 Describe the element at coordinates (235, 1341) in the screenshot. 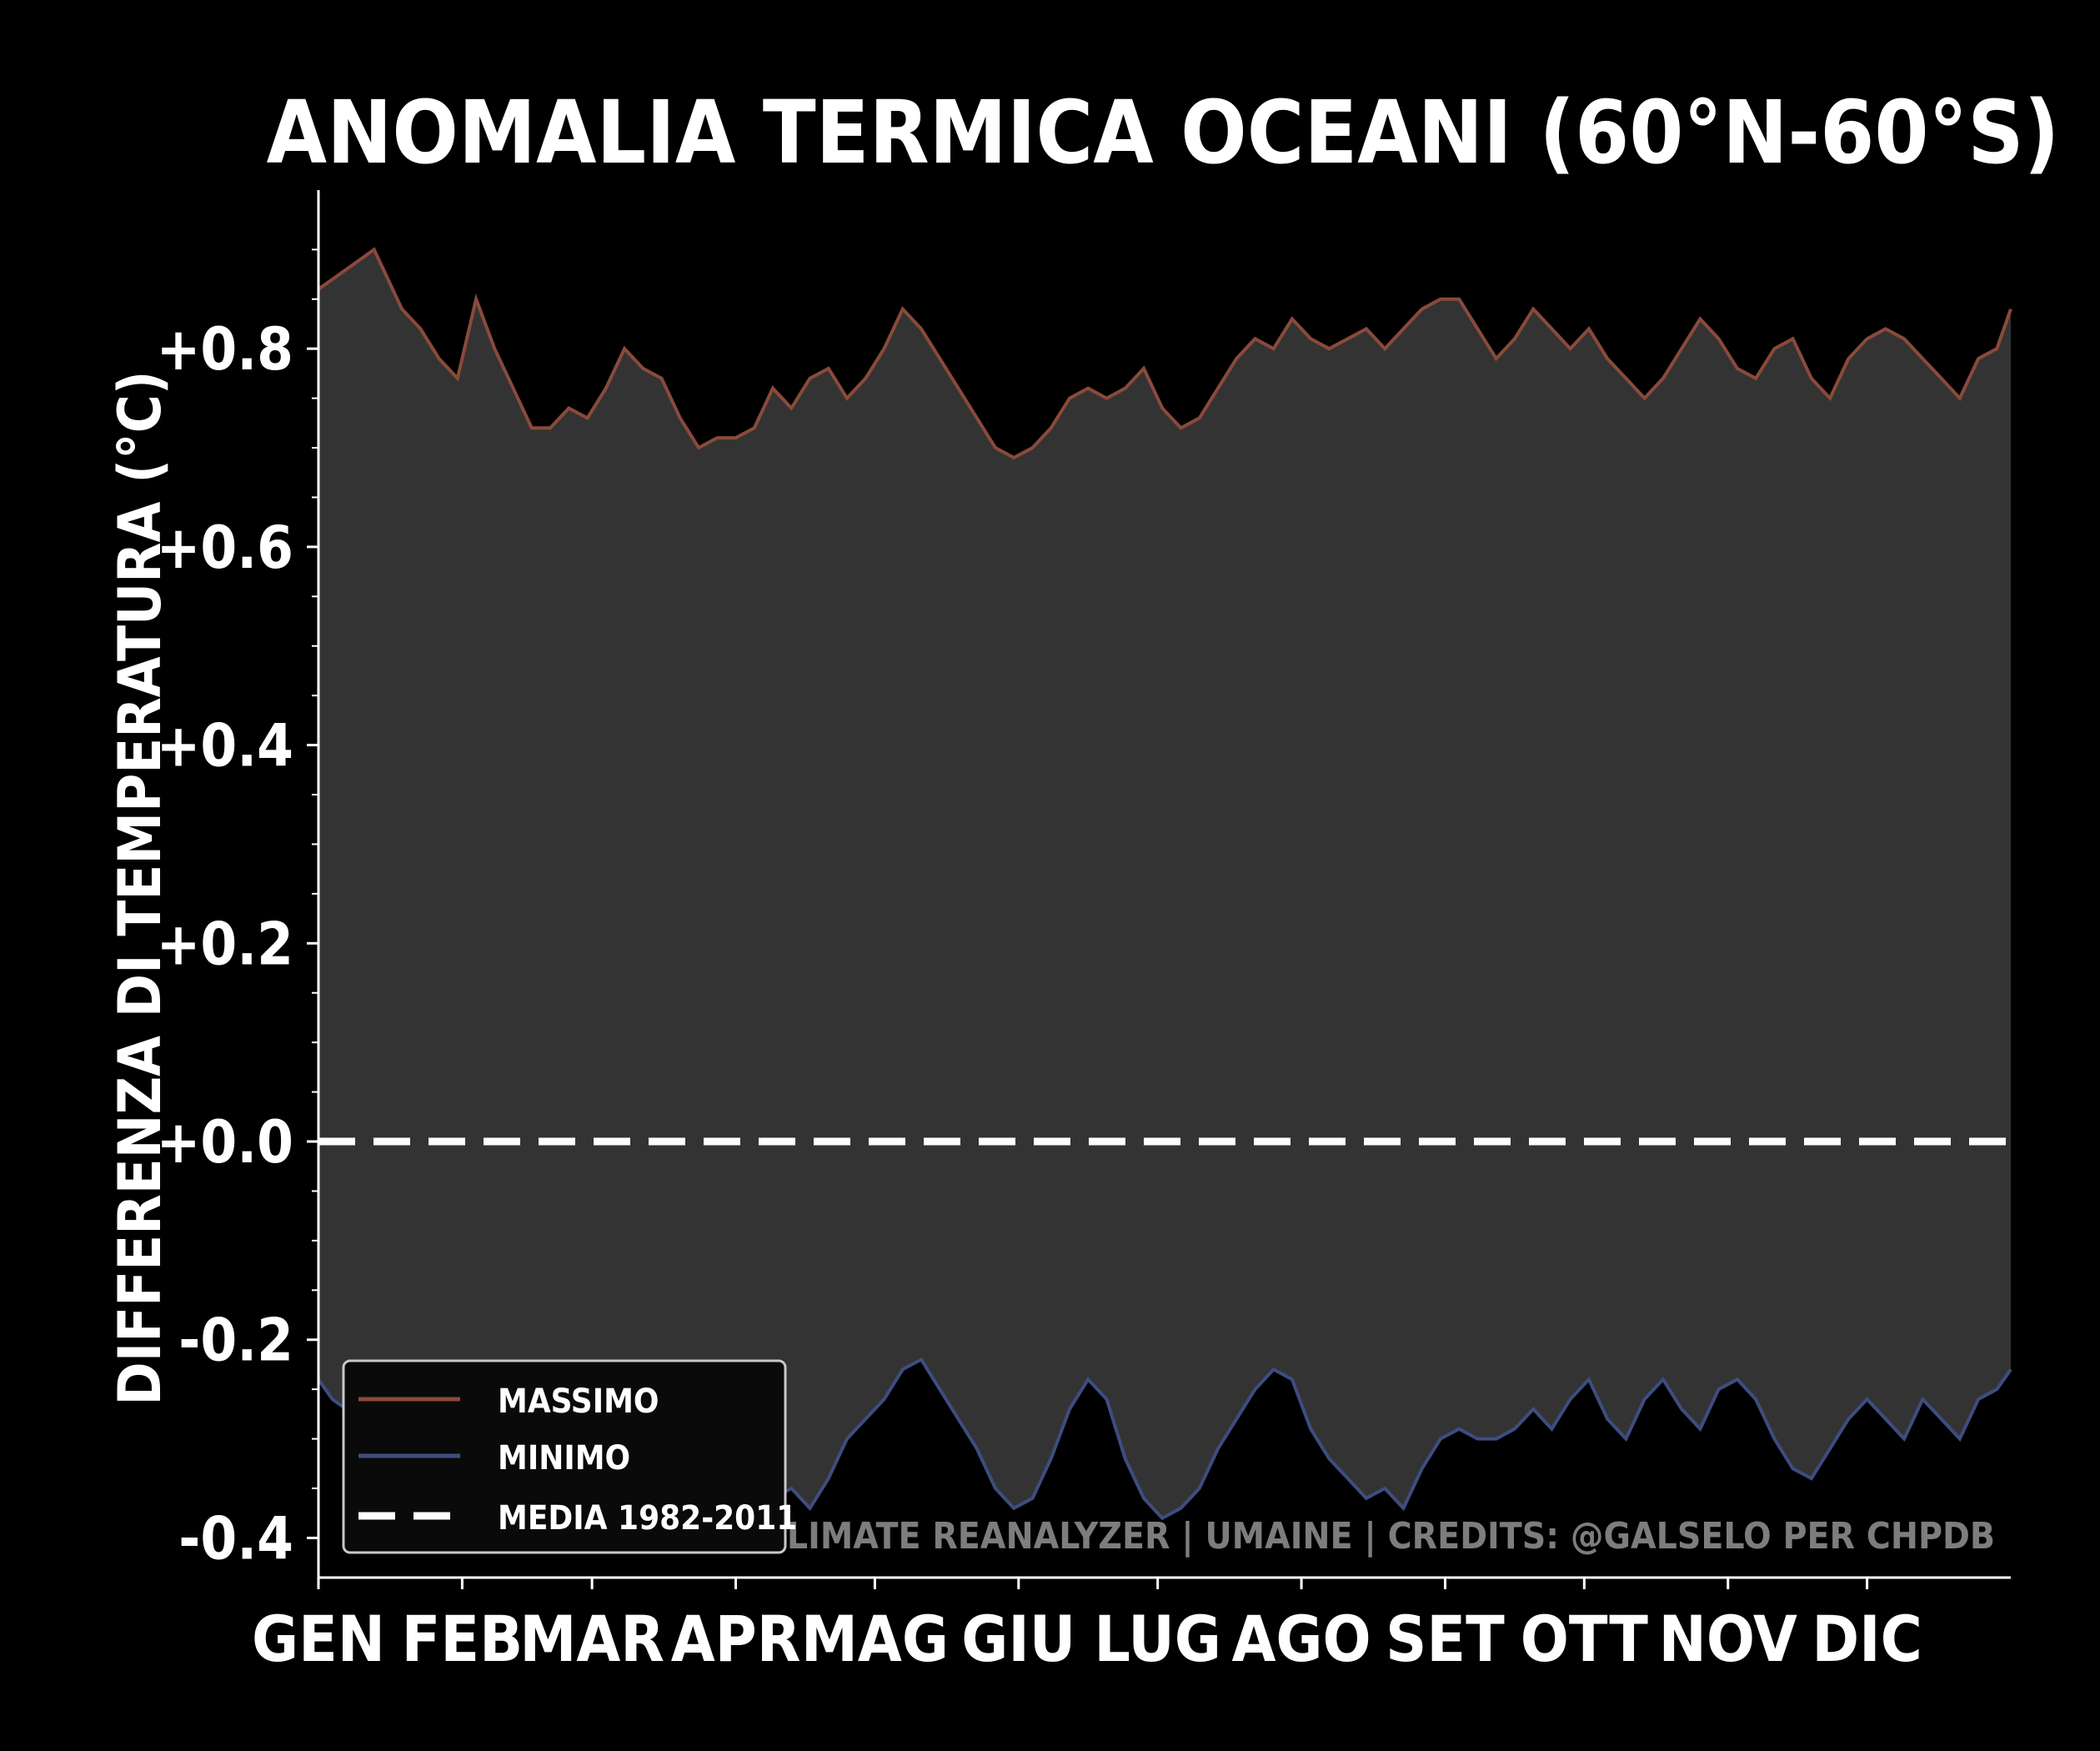

I see `y-tick-label: -0.2` at that location.